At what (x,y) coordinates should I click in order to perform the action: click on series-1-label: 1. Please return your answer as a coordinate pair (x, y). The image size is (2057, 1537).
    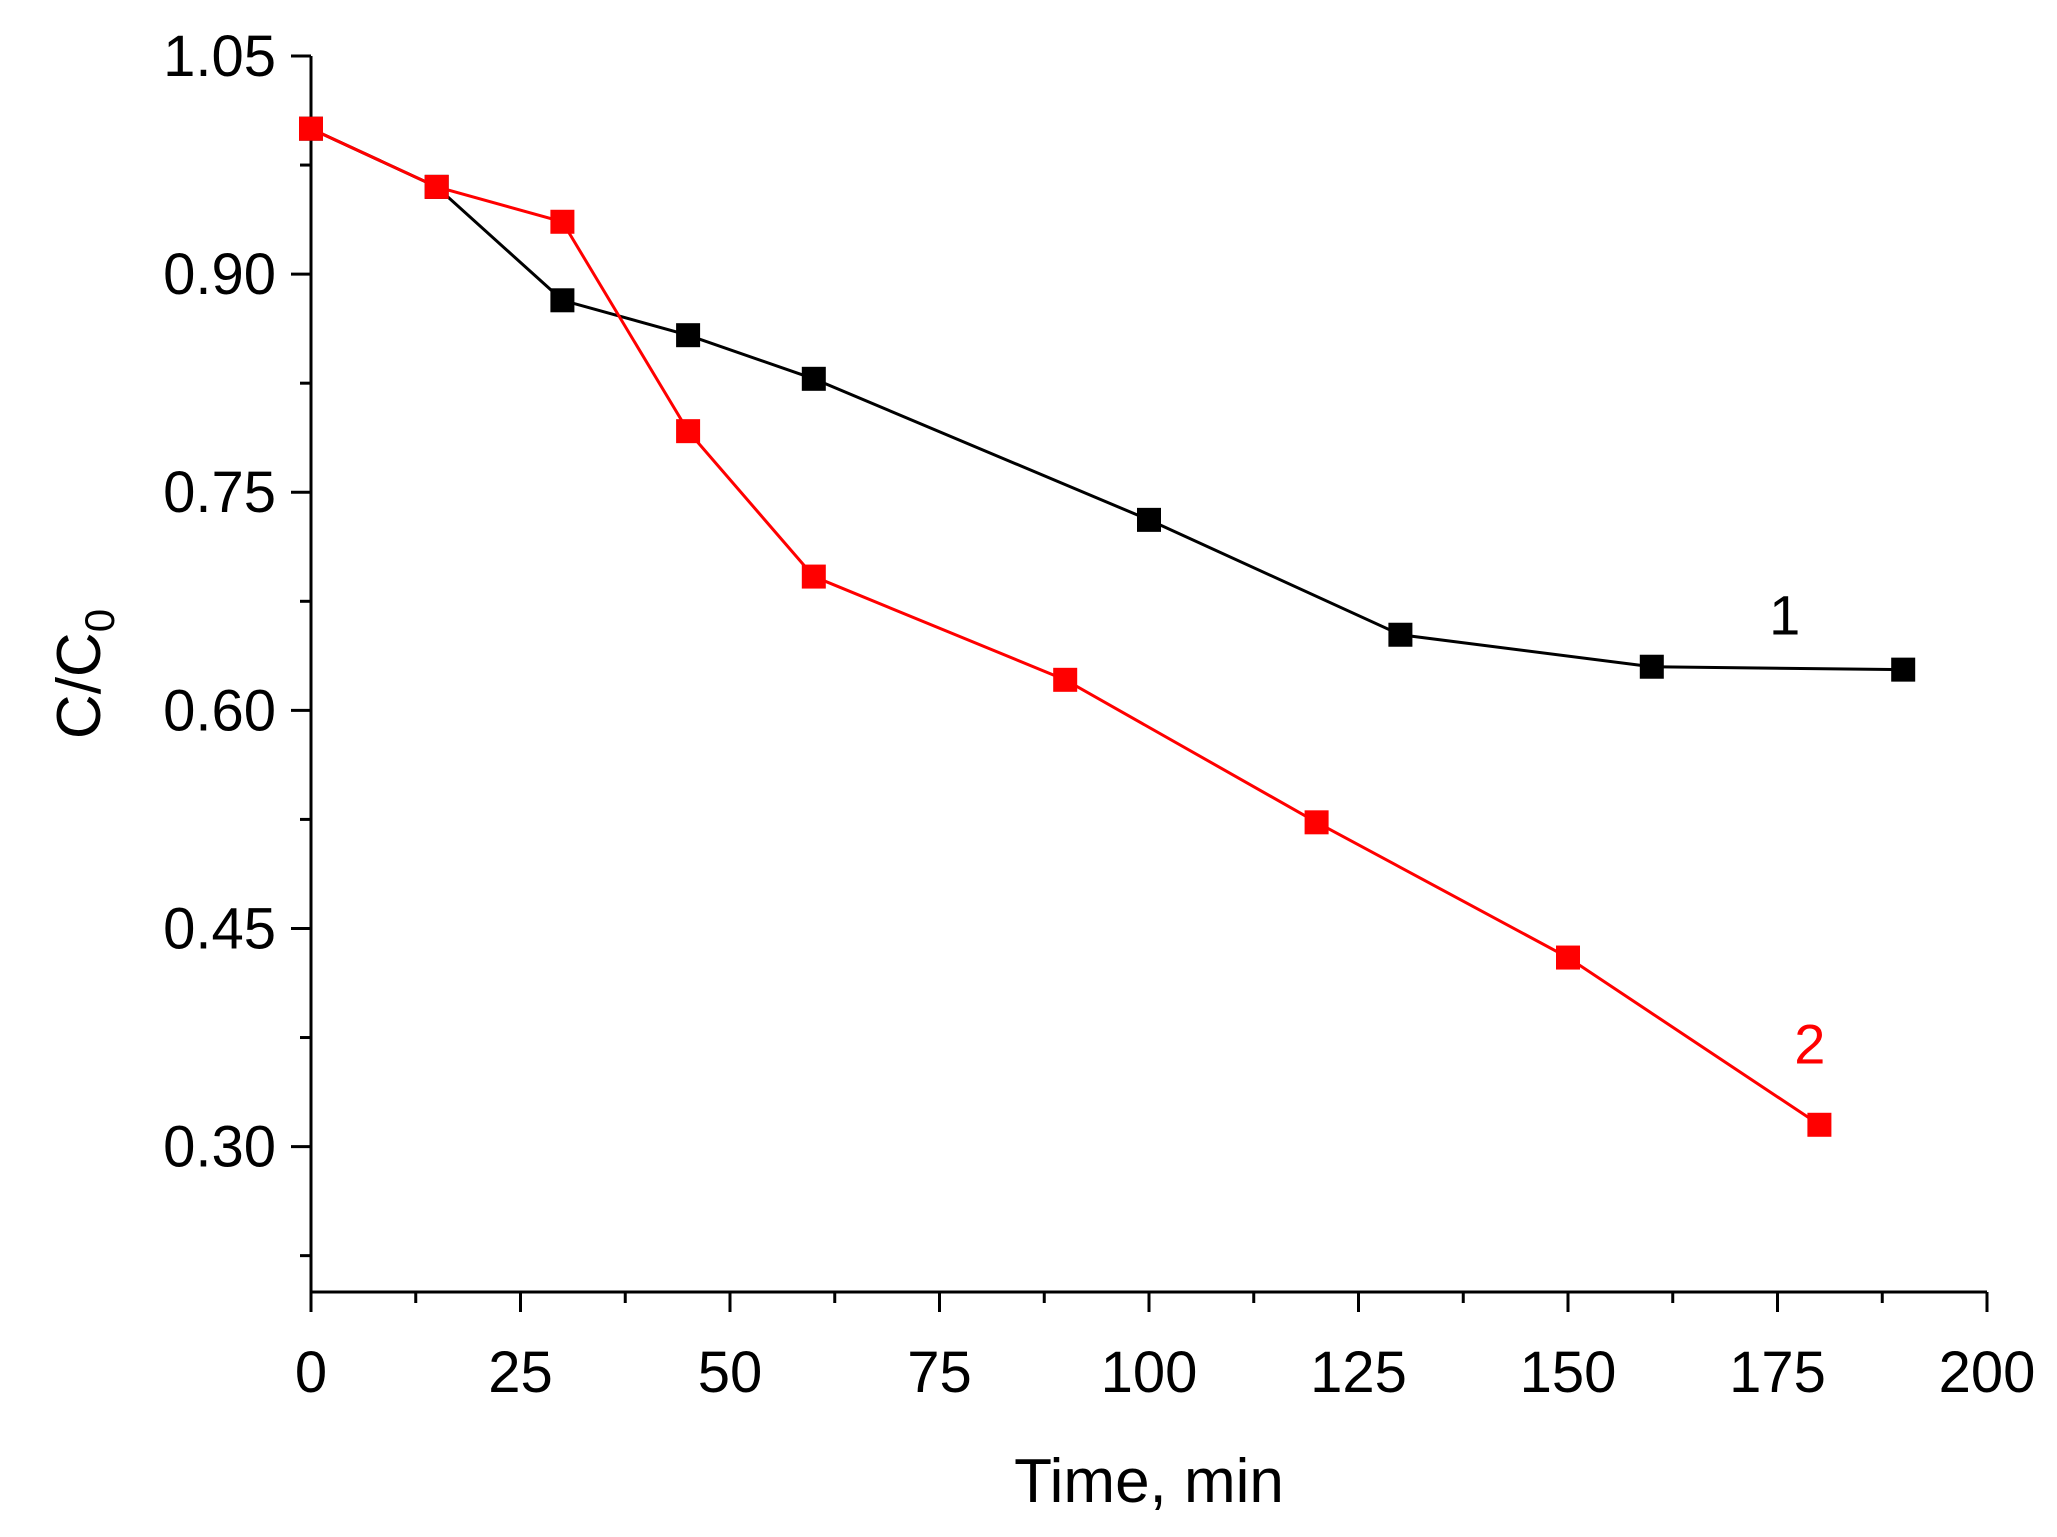
    Looking at the image, I should click on (1784, 615).